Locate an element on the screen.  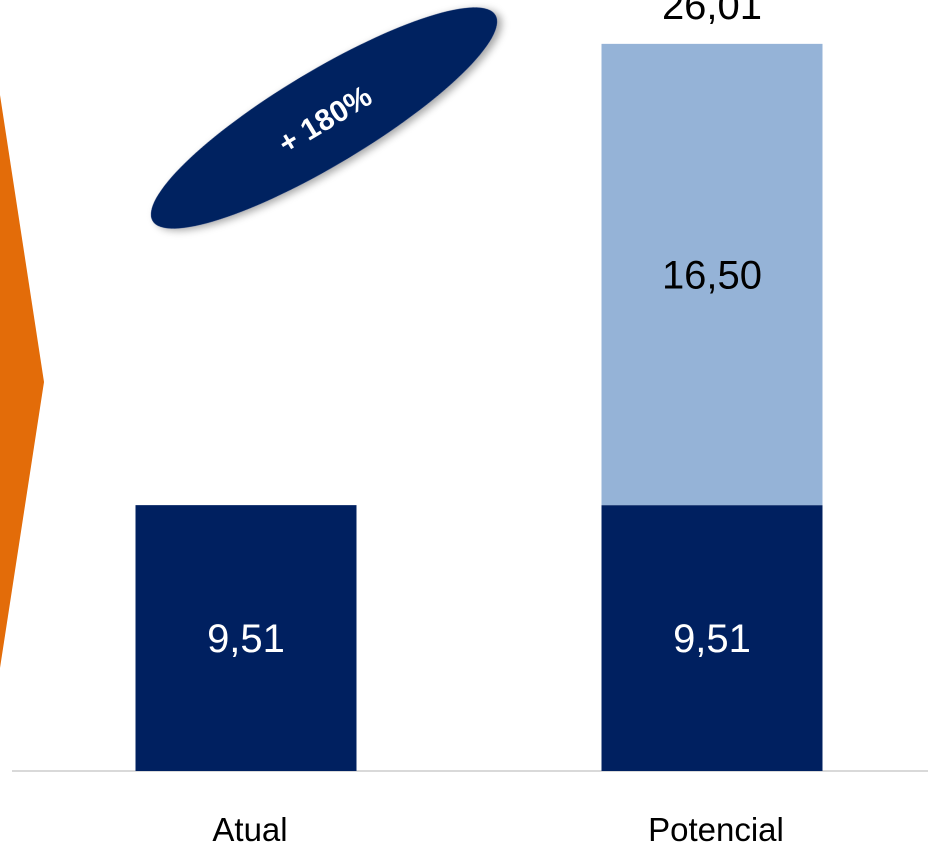
bar-atual-base is located at coordinates (246, 638).